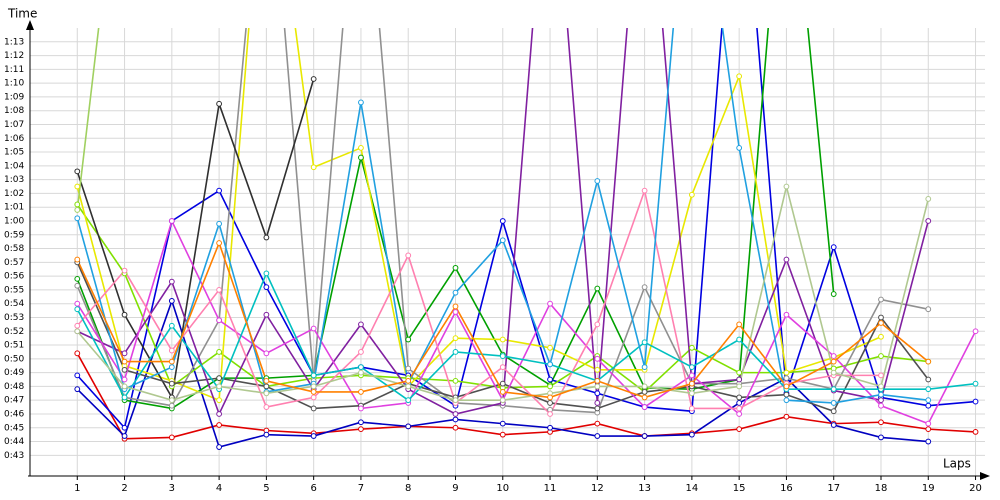  I want to click on x-tick-label: 6, so click(313, 488).